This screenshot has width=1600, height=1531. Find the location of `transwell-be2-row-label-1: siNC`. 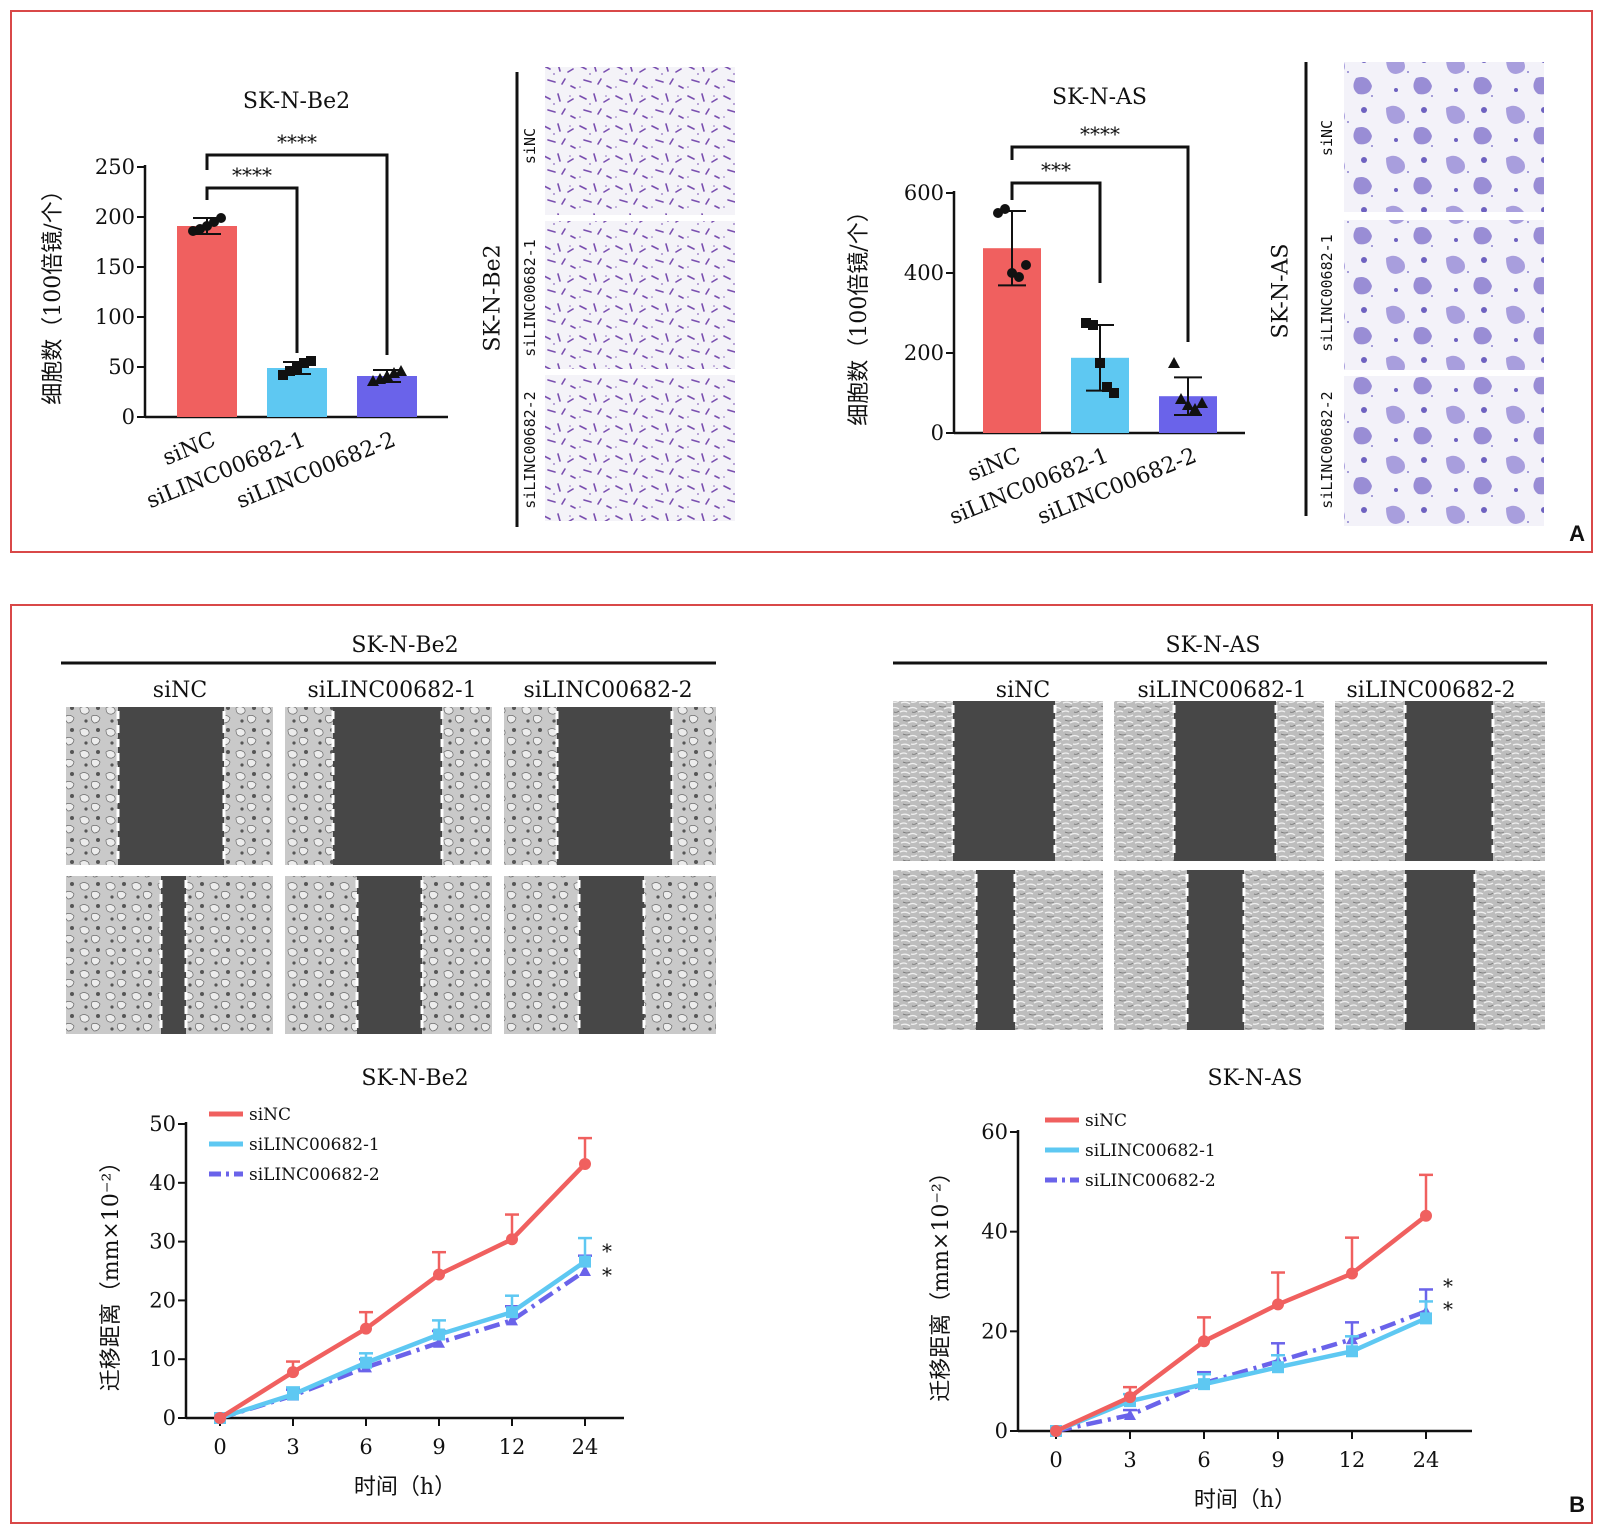

transwell-be2-row-label-1: siNC is located at coordinates (530, 146).